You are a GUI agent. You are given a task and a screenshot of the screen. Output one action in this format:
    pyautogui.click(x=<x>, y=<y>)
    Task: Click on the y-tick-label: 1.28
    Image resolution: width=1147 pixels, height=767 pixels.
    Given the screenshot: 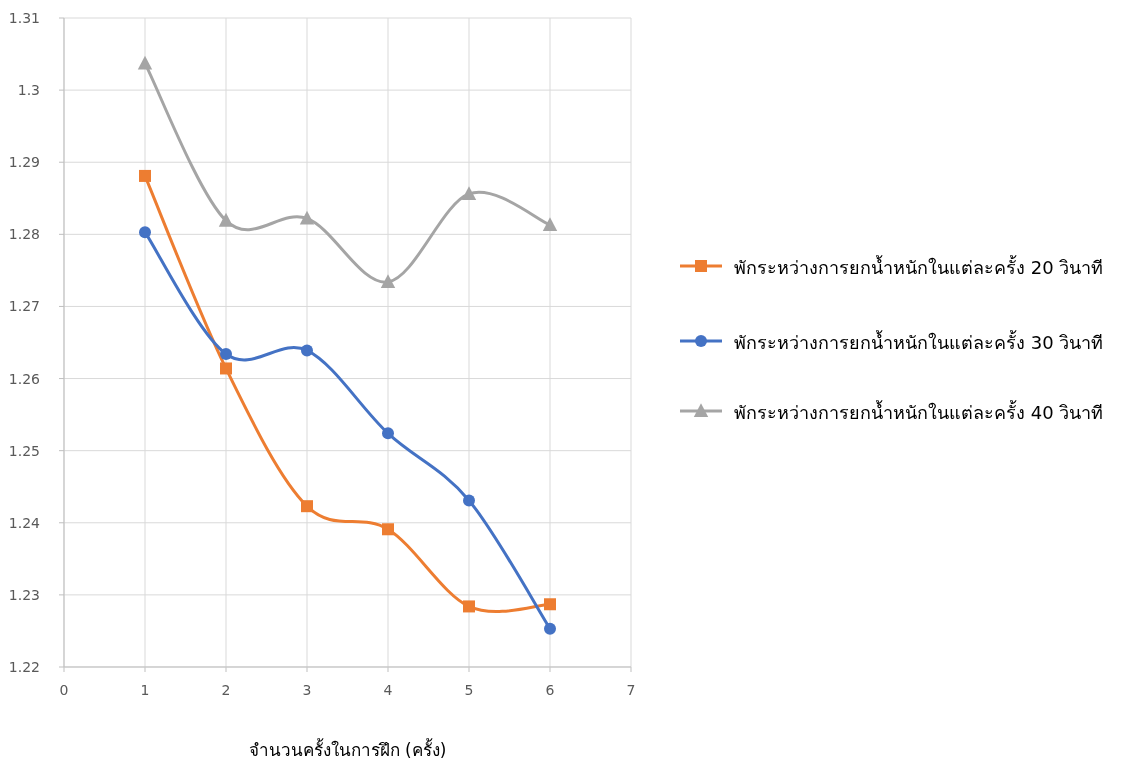 What is the action you would take?
    pyautogui.click(x=24, y=234)
    